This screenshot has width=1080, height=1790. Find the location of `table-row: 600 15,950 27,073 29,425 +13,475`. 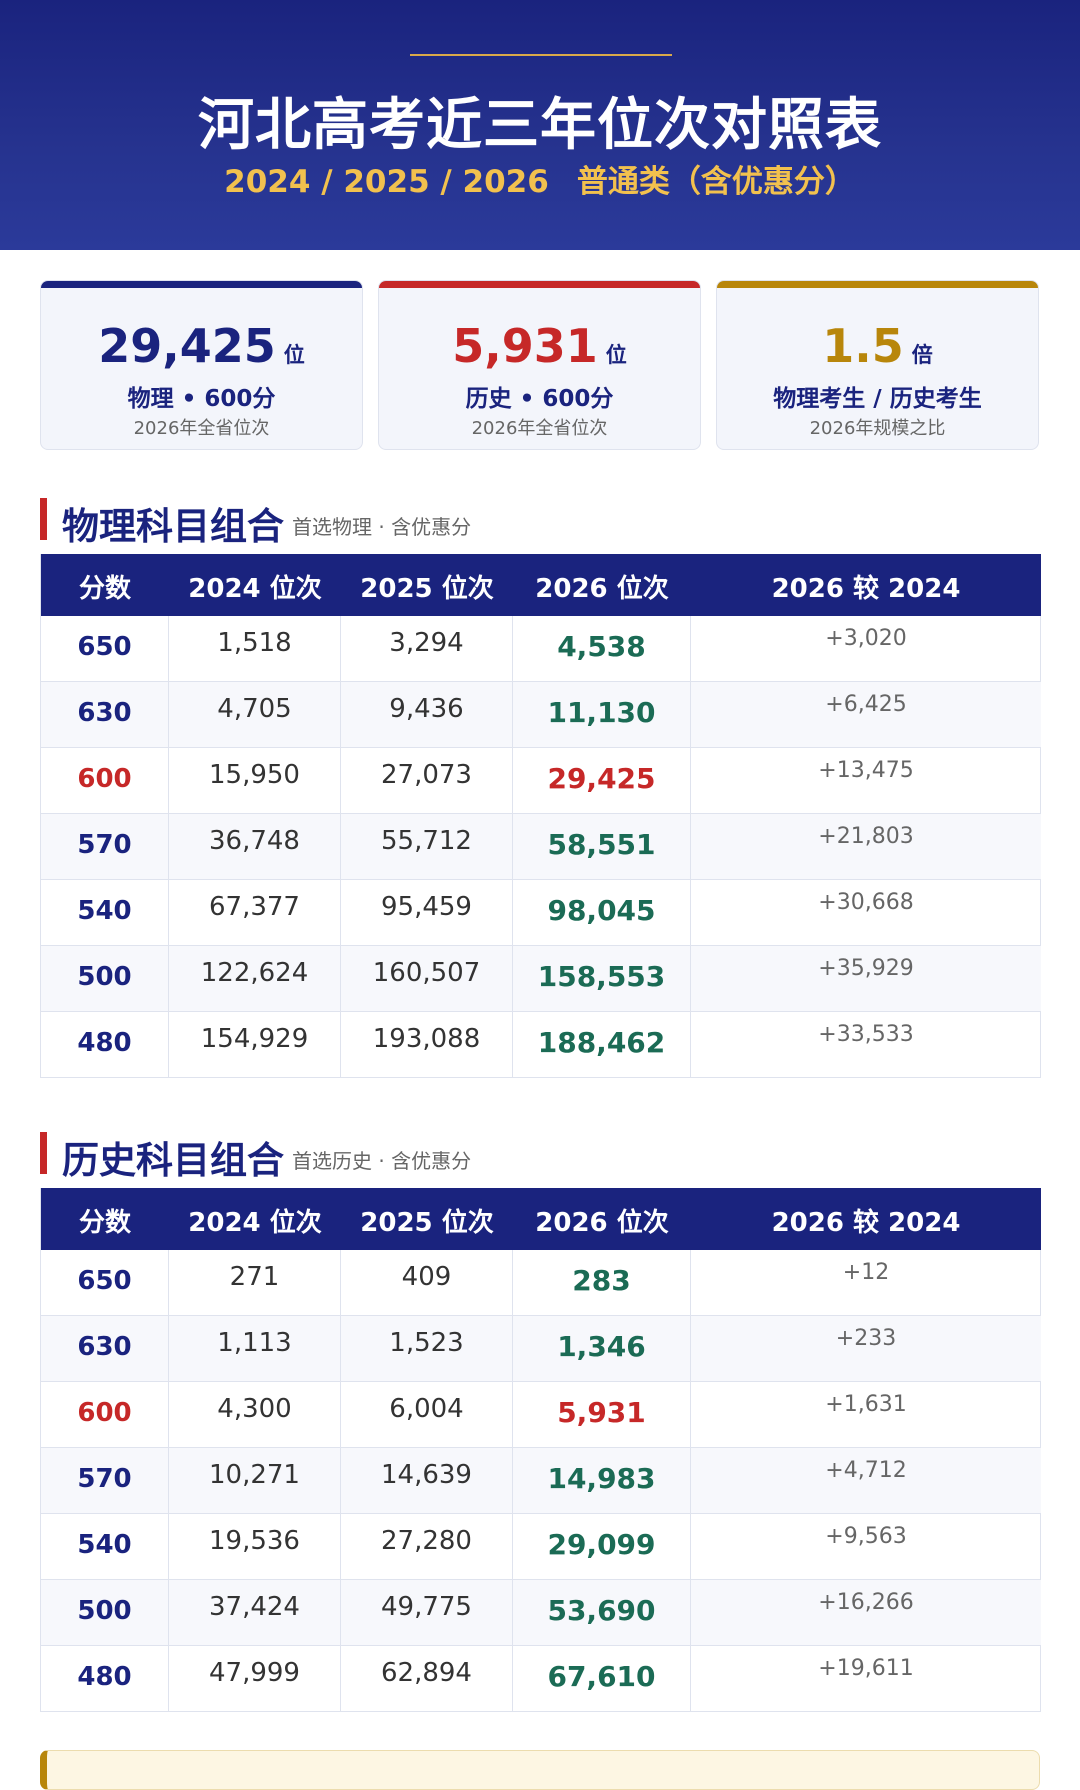

table-row: 600 15,950 27,073 29,425 +13,475 is located at coordinates (541, 781).